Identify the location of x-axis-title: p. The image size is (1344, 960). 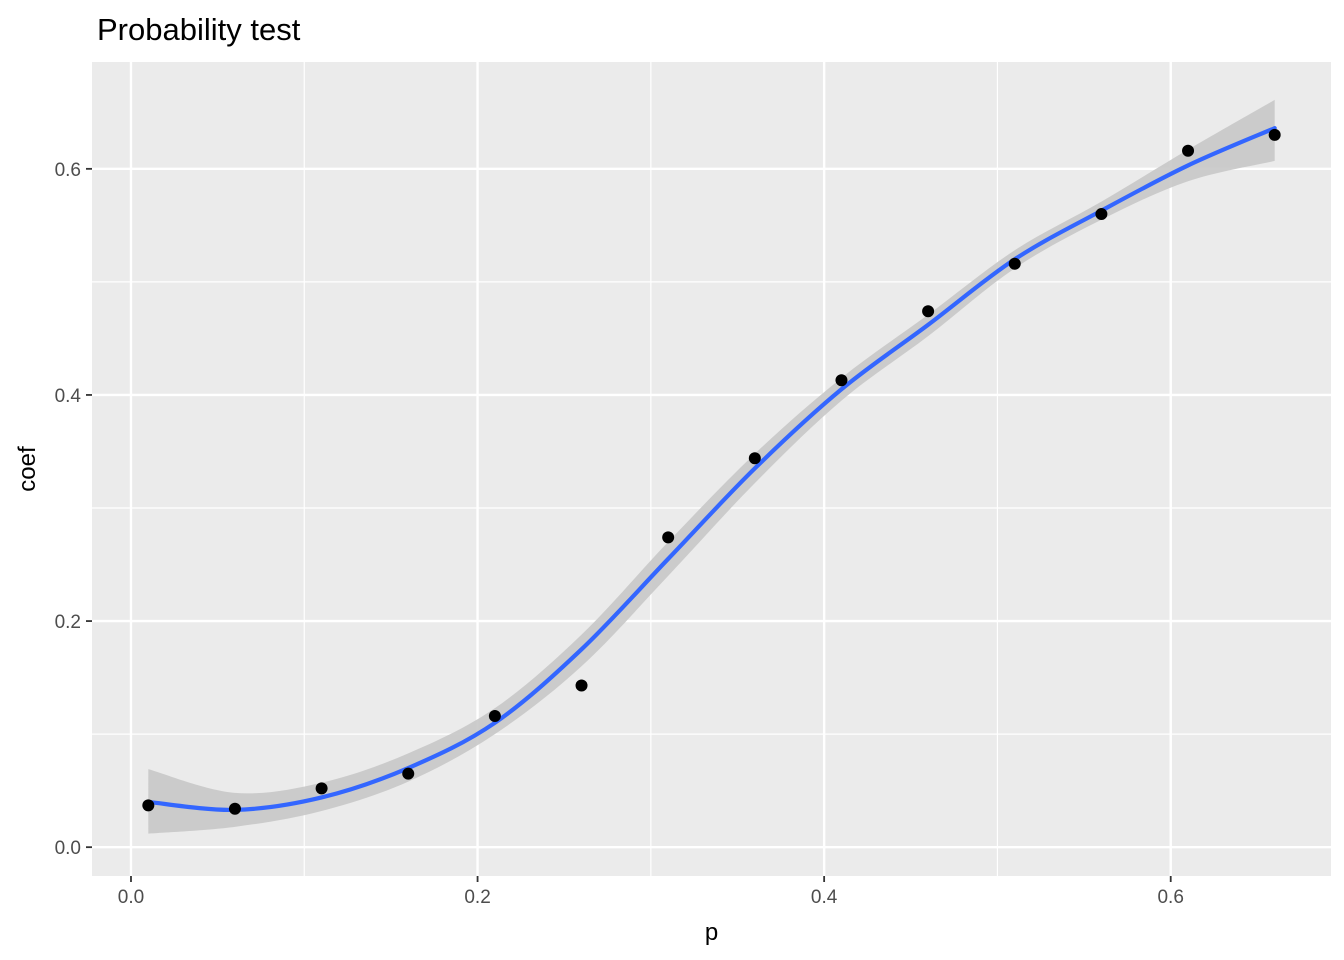
(711, 932).